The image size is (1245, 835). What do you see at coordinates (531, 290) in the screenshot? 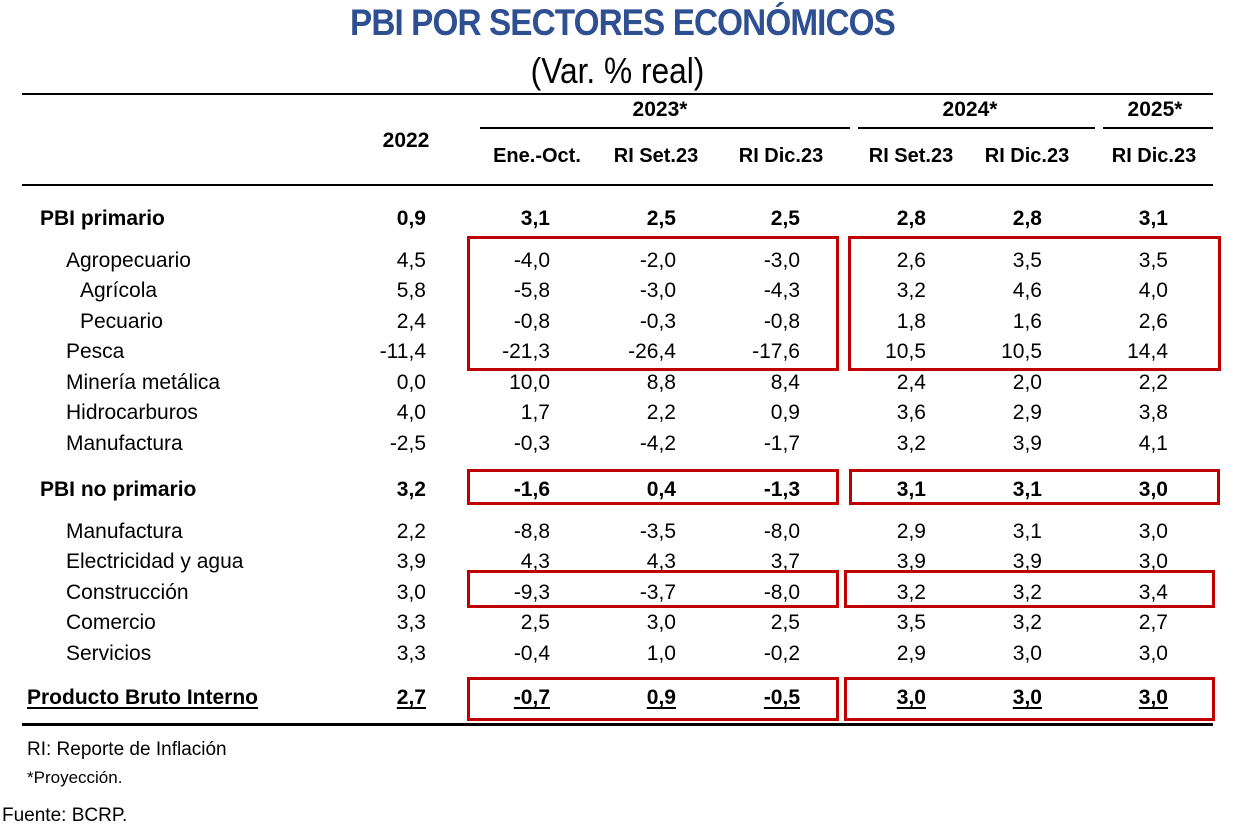
I see `cell-value: -5,8` at bounding box center [531, 290].